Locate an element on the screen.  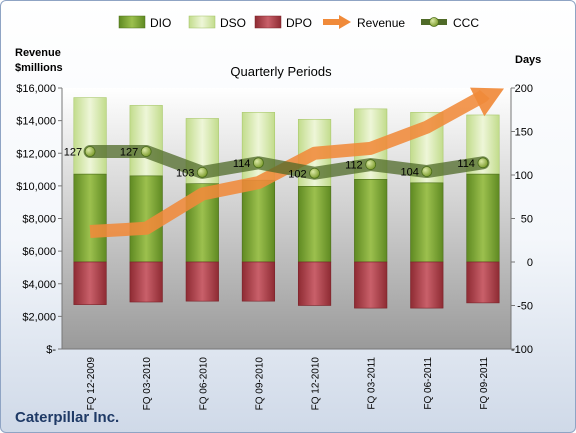
ccc-data-label: 112 is located at coordinates (354, 166).